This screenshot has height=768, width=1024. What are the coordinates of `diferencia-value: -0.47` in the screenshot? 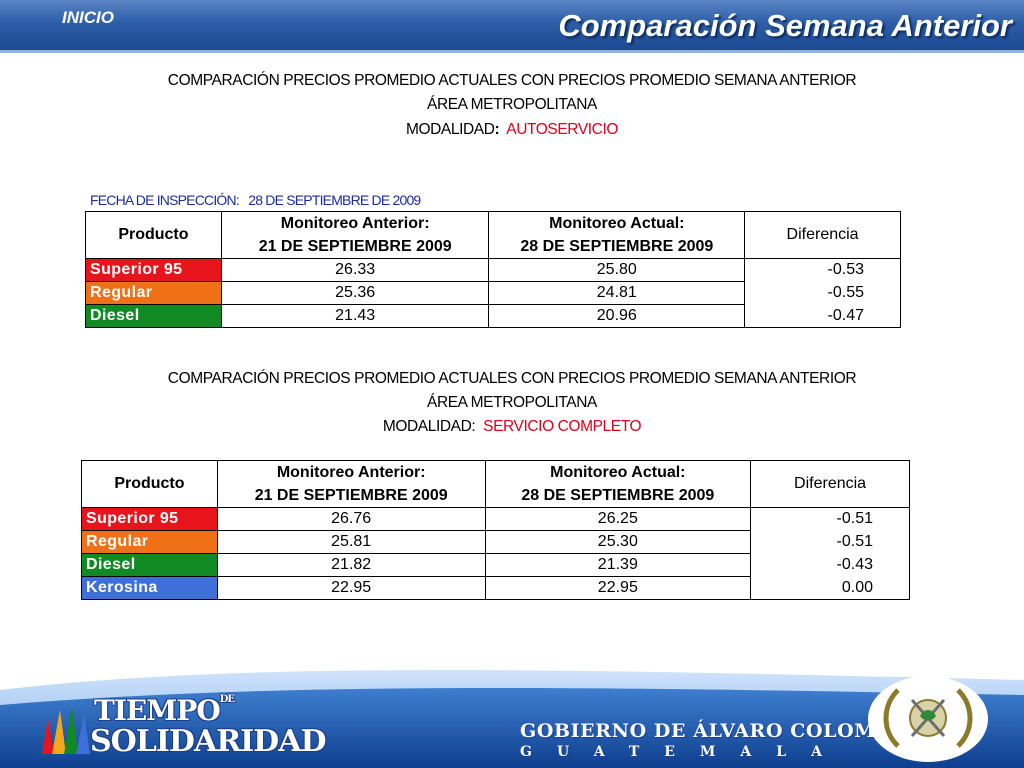 It's located at (822, 316).